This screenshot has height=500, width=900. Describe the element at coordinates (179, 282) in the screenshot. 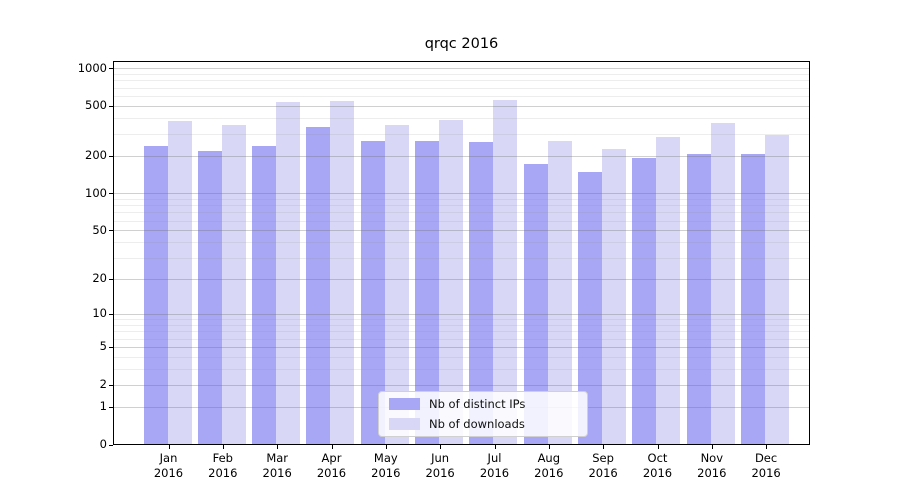

I see `bar-downloads-jan` at that location.